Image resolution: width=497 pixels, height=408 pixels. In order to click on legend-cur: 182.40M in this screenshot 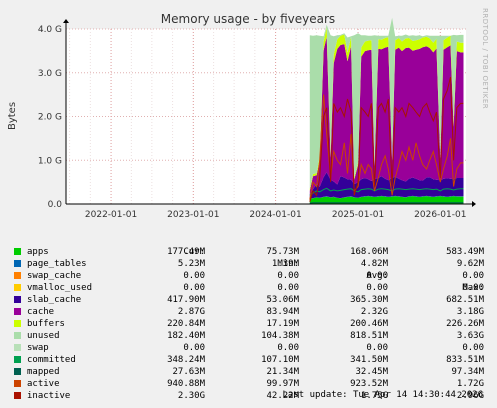, I will do `click(186, 336)`.